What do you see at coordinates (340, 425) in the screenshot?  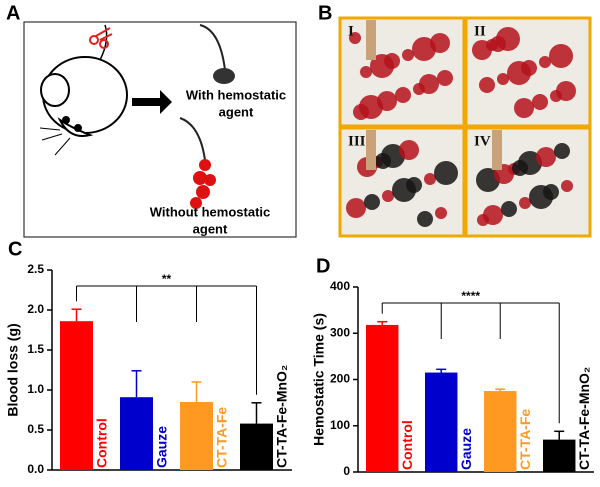 I see `y-tick-label: 100` at bounding box center [340, 425].